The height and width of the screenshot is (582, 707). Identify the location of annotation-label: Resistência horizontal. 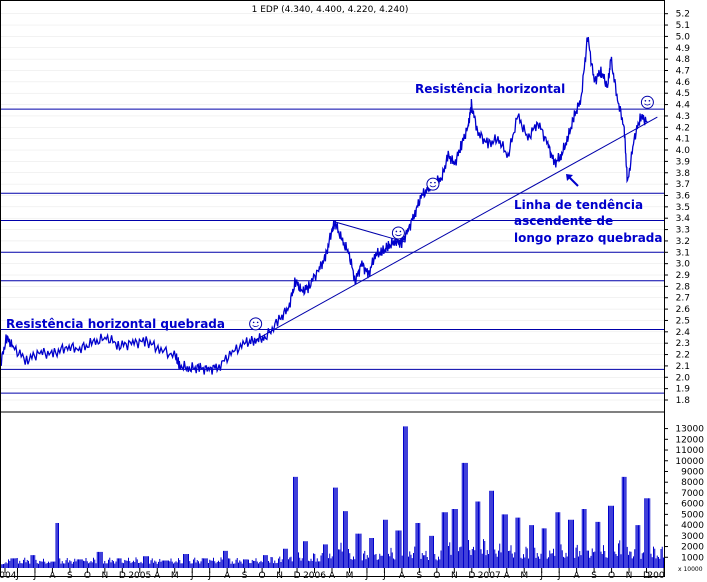
(490, 89).